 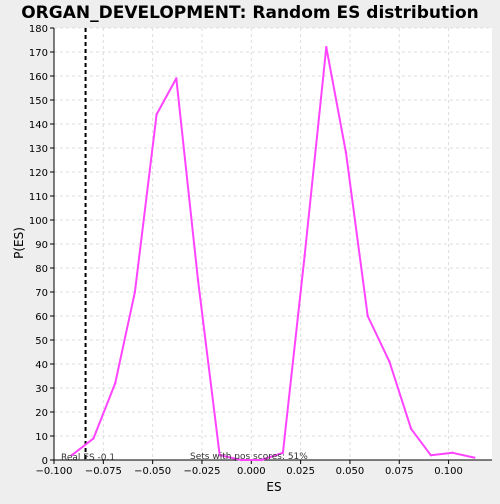 I want to click on real-es-annotation: Real ES -0.1, so click(x=88, y=458).